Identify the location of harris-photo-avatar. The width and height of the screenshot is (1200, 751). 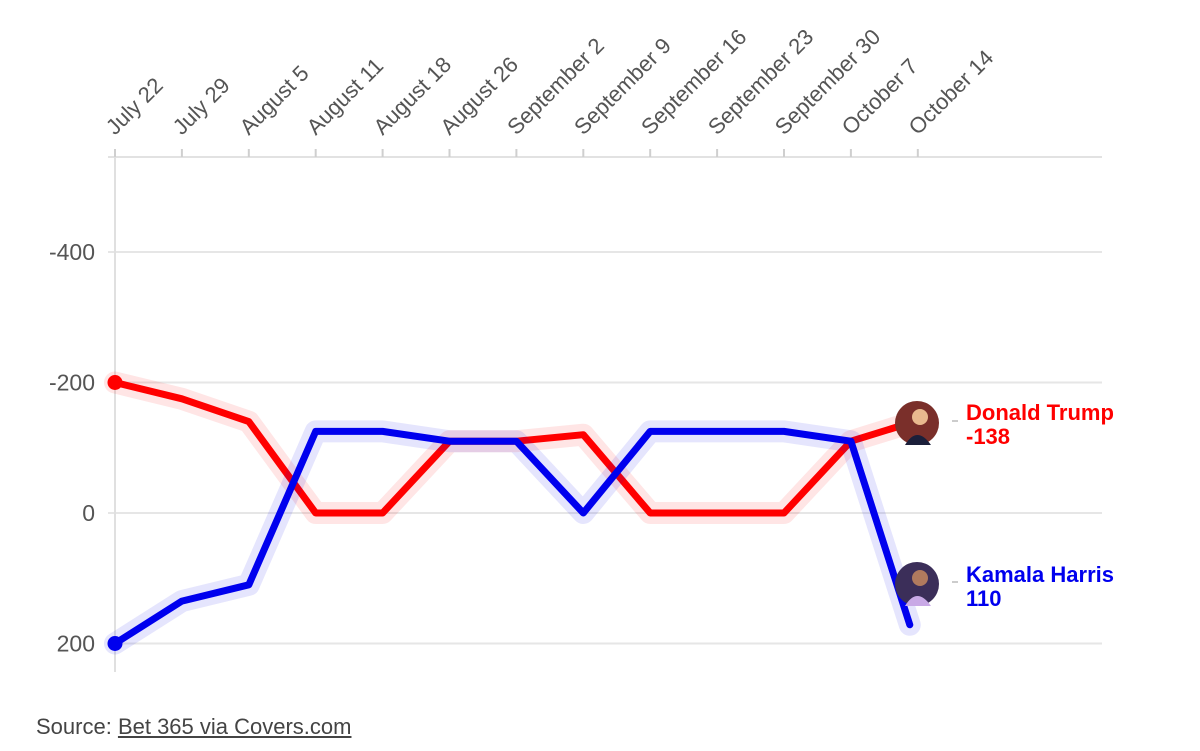
(917, 584).